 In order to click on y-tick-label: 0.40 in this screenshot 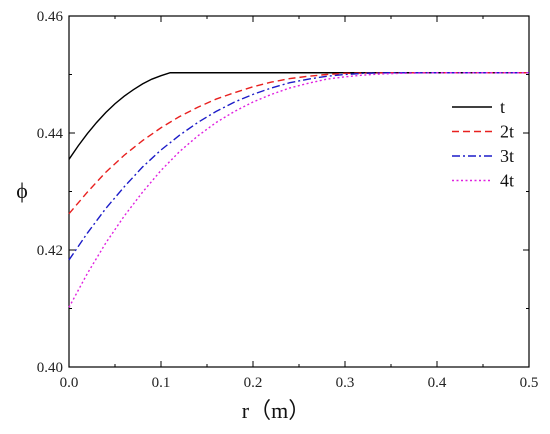, I will do `click(50, 368)`.